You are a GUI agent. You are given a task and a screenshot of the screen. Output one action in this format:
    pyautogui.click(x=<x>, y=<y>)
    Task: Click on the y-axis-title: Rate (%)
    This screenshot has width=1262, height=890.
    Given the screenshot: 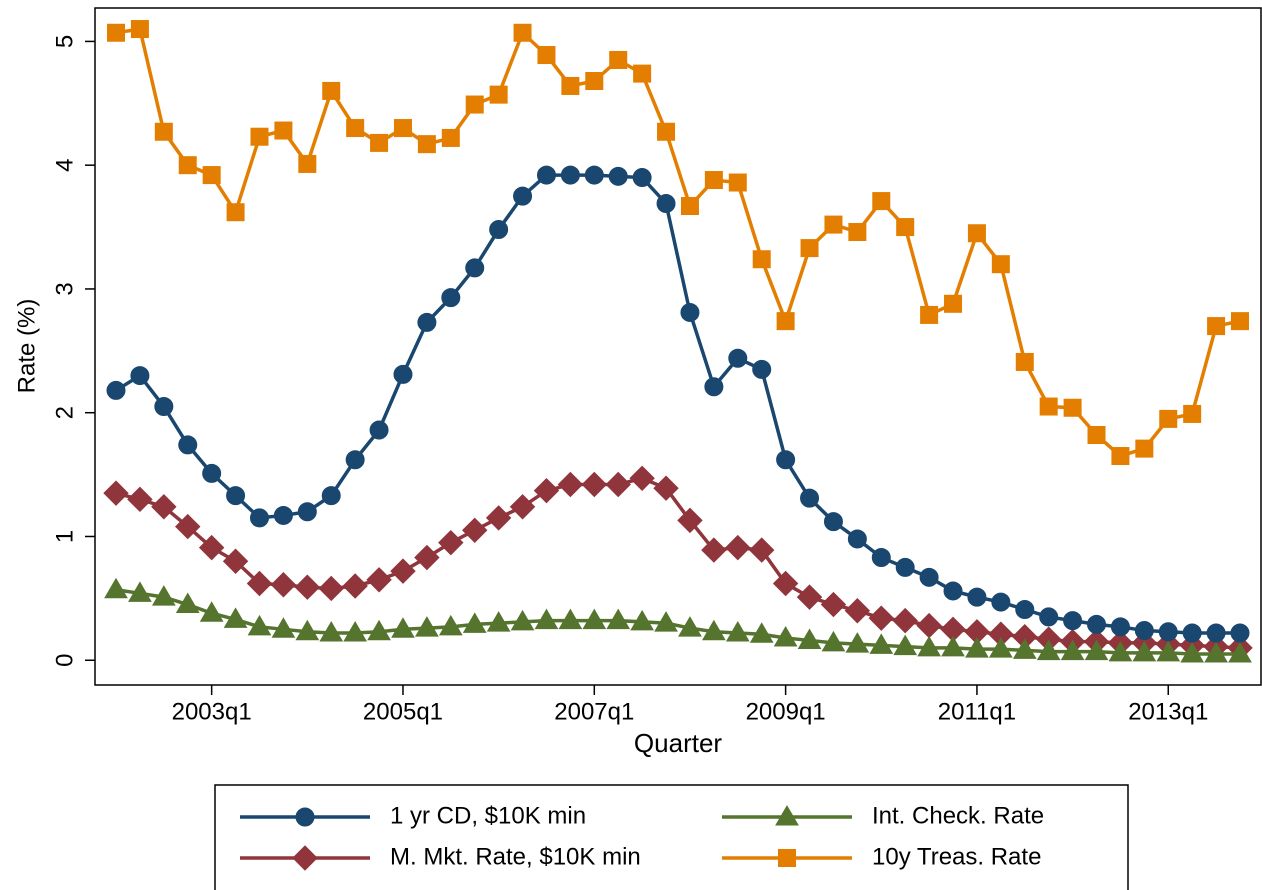 What is the action you would take?
    pyautogui.click(x=26, y=346)
    